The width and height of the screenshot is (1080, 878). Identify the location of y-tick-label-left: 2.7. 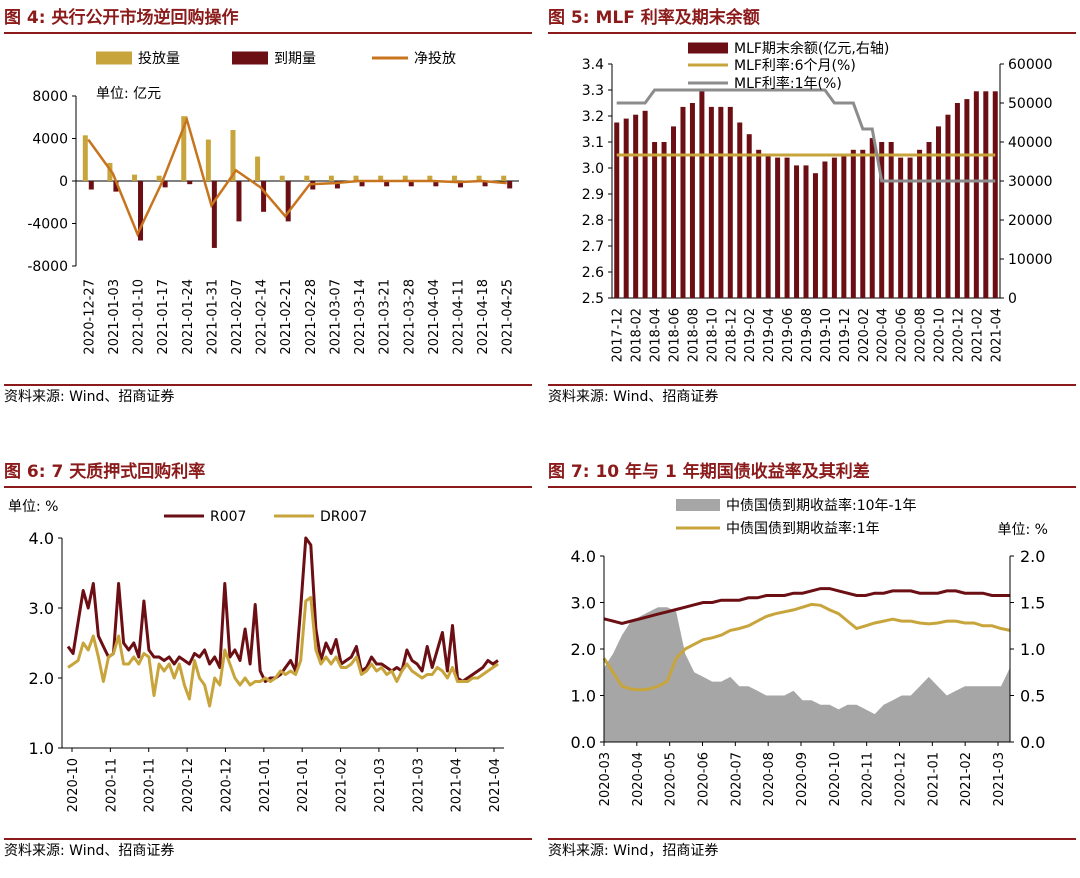
(593, 247).